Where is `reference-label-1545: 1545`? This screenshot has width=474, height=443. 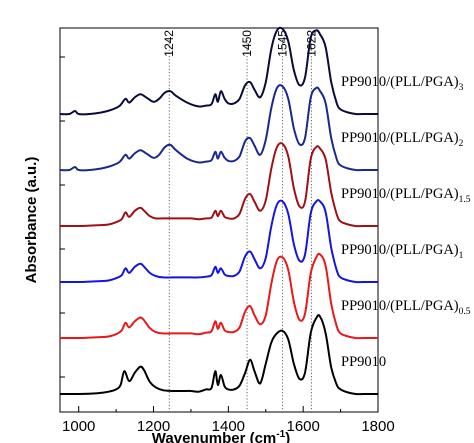 reference-label-1545: 1545 is located at coordinates (283, 43).